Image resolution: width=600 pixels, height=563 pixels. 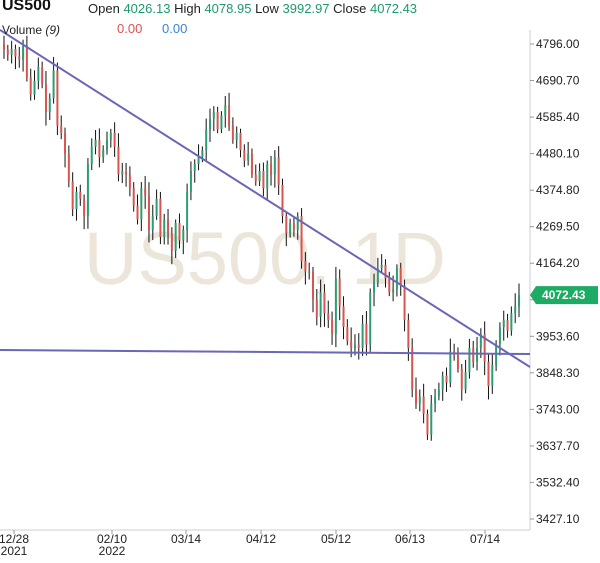 I want to click on y-tick-label: 3743.00, so click(x=558, y=409).